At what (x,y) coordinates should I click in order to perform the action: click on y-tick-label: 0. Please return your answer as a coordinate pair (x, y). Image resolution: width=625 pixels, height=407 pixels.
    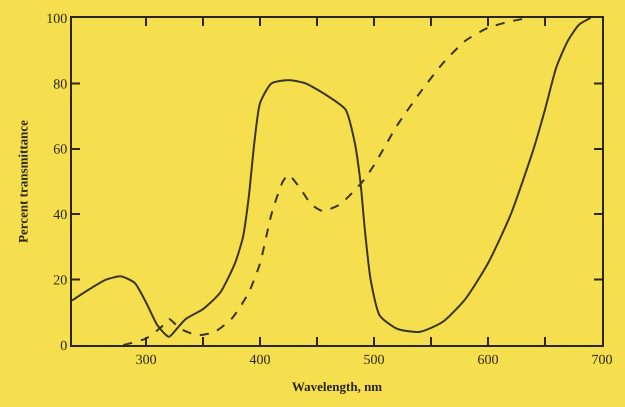
    Looking at the image, I should click on (64, 346).